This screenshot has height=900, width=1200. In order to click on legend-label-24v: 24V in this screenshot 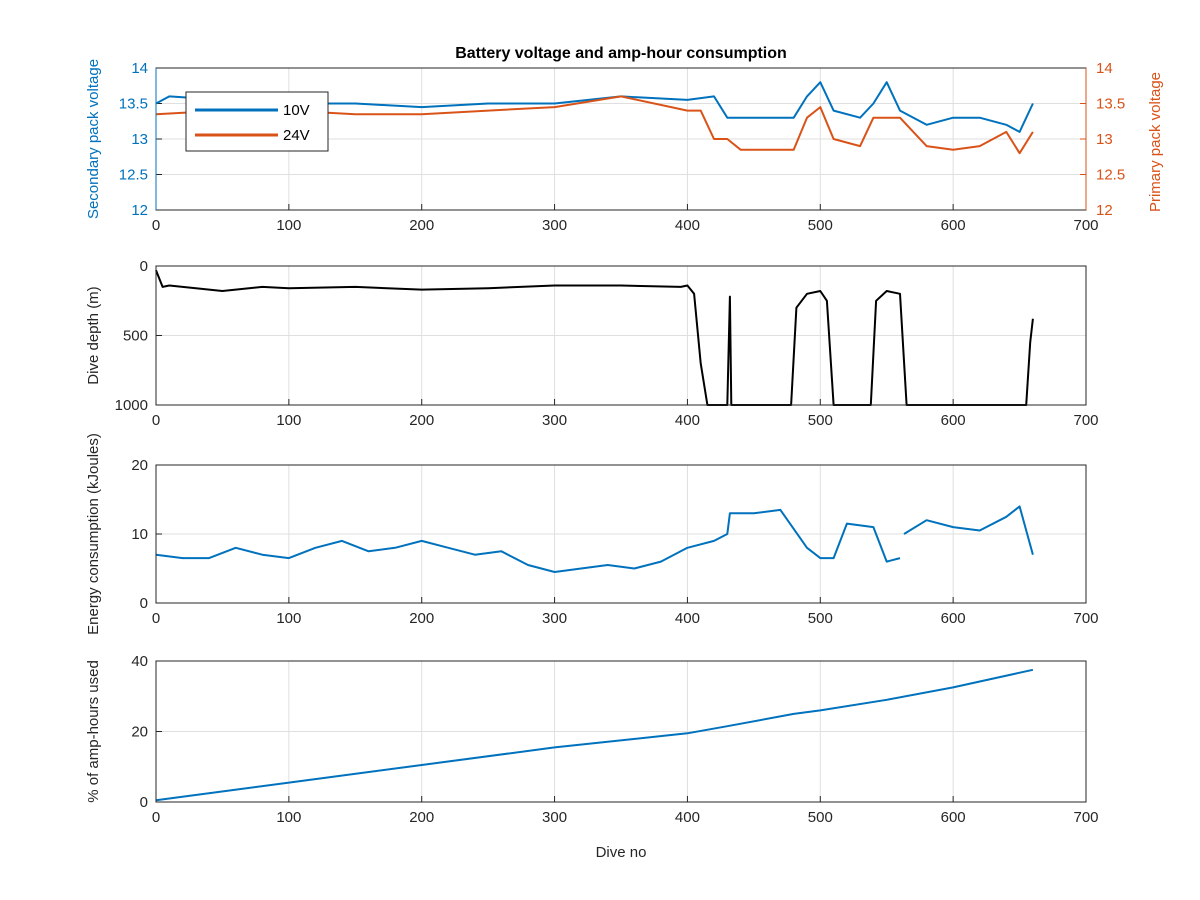, I will do `click(296, 135)`.